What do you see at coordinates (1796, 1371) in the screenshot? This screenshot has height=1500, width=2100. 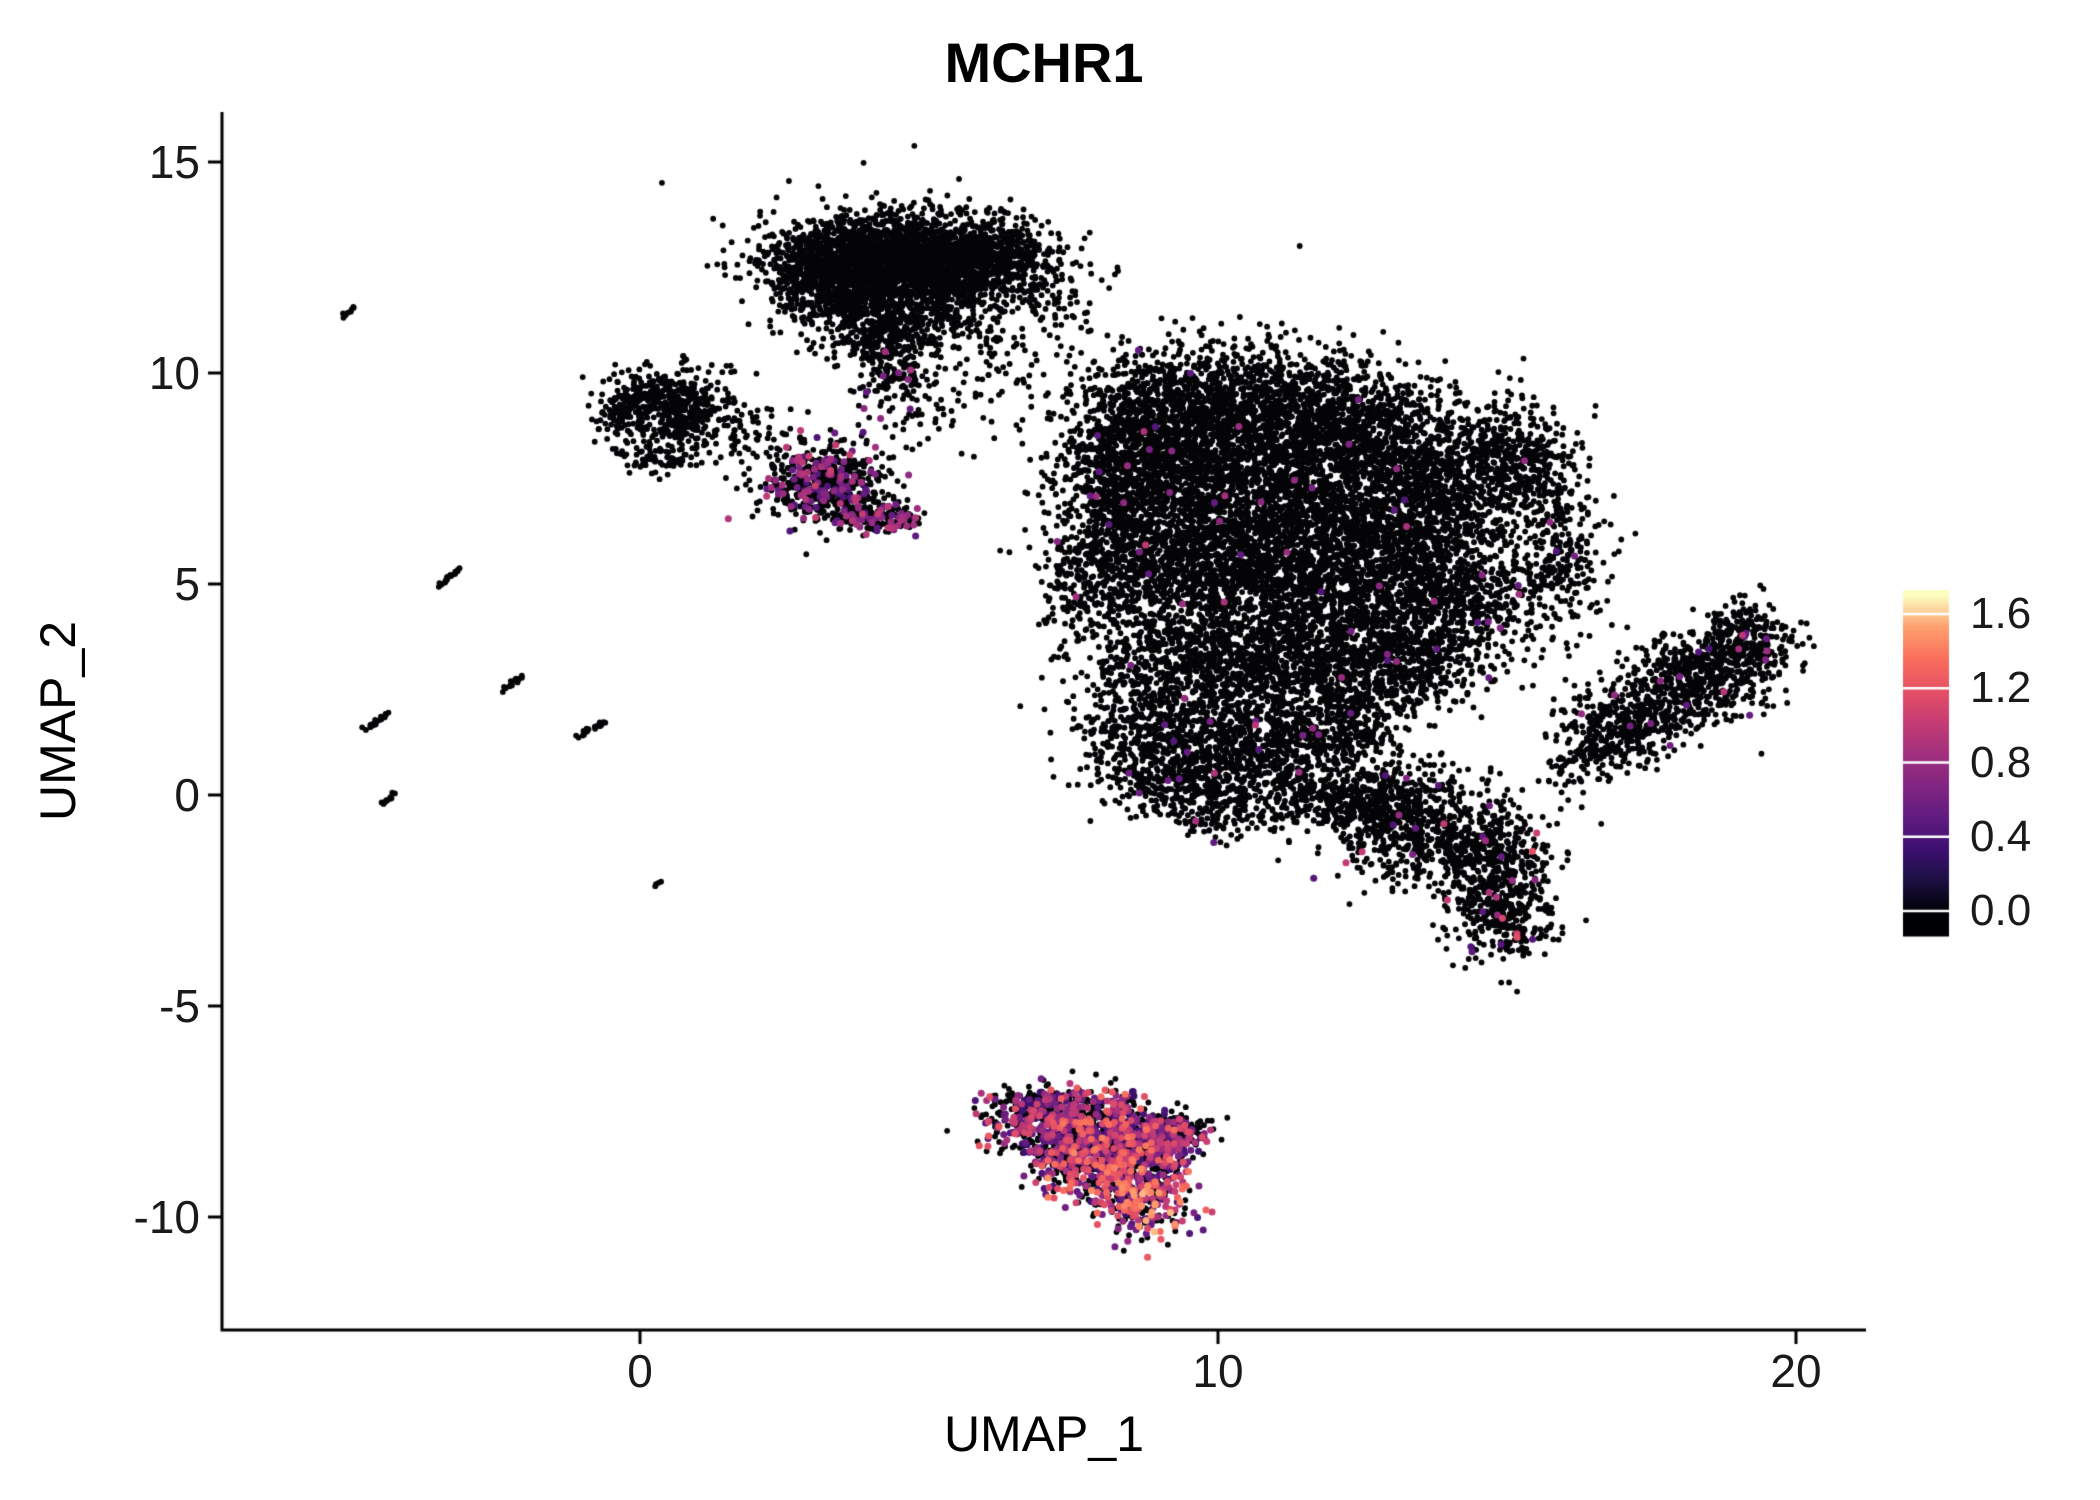 I see `x-tick-label: 20` at bounding box center [1796, 1371].